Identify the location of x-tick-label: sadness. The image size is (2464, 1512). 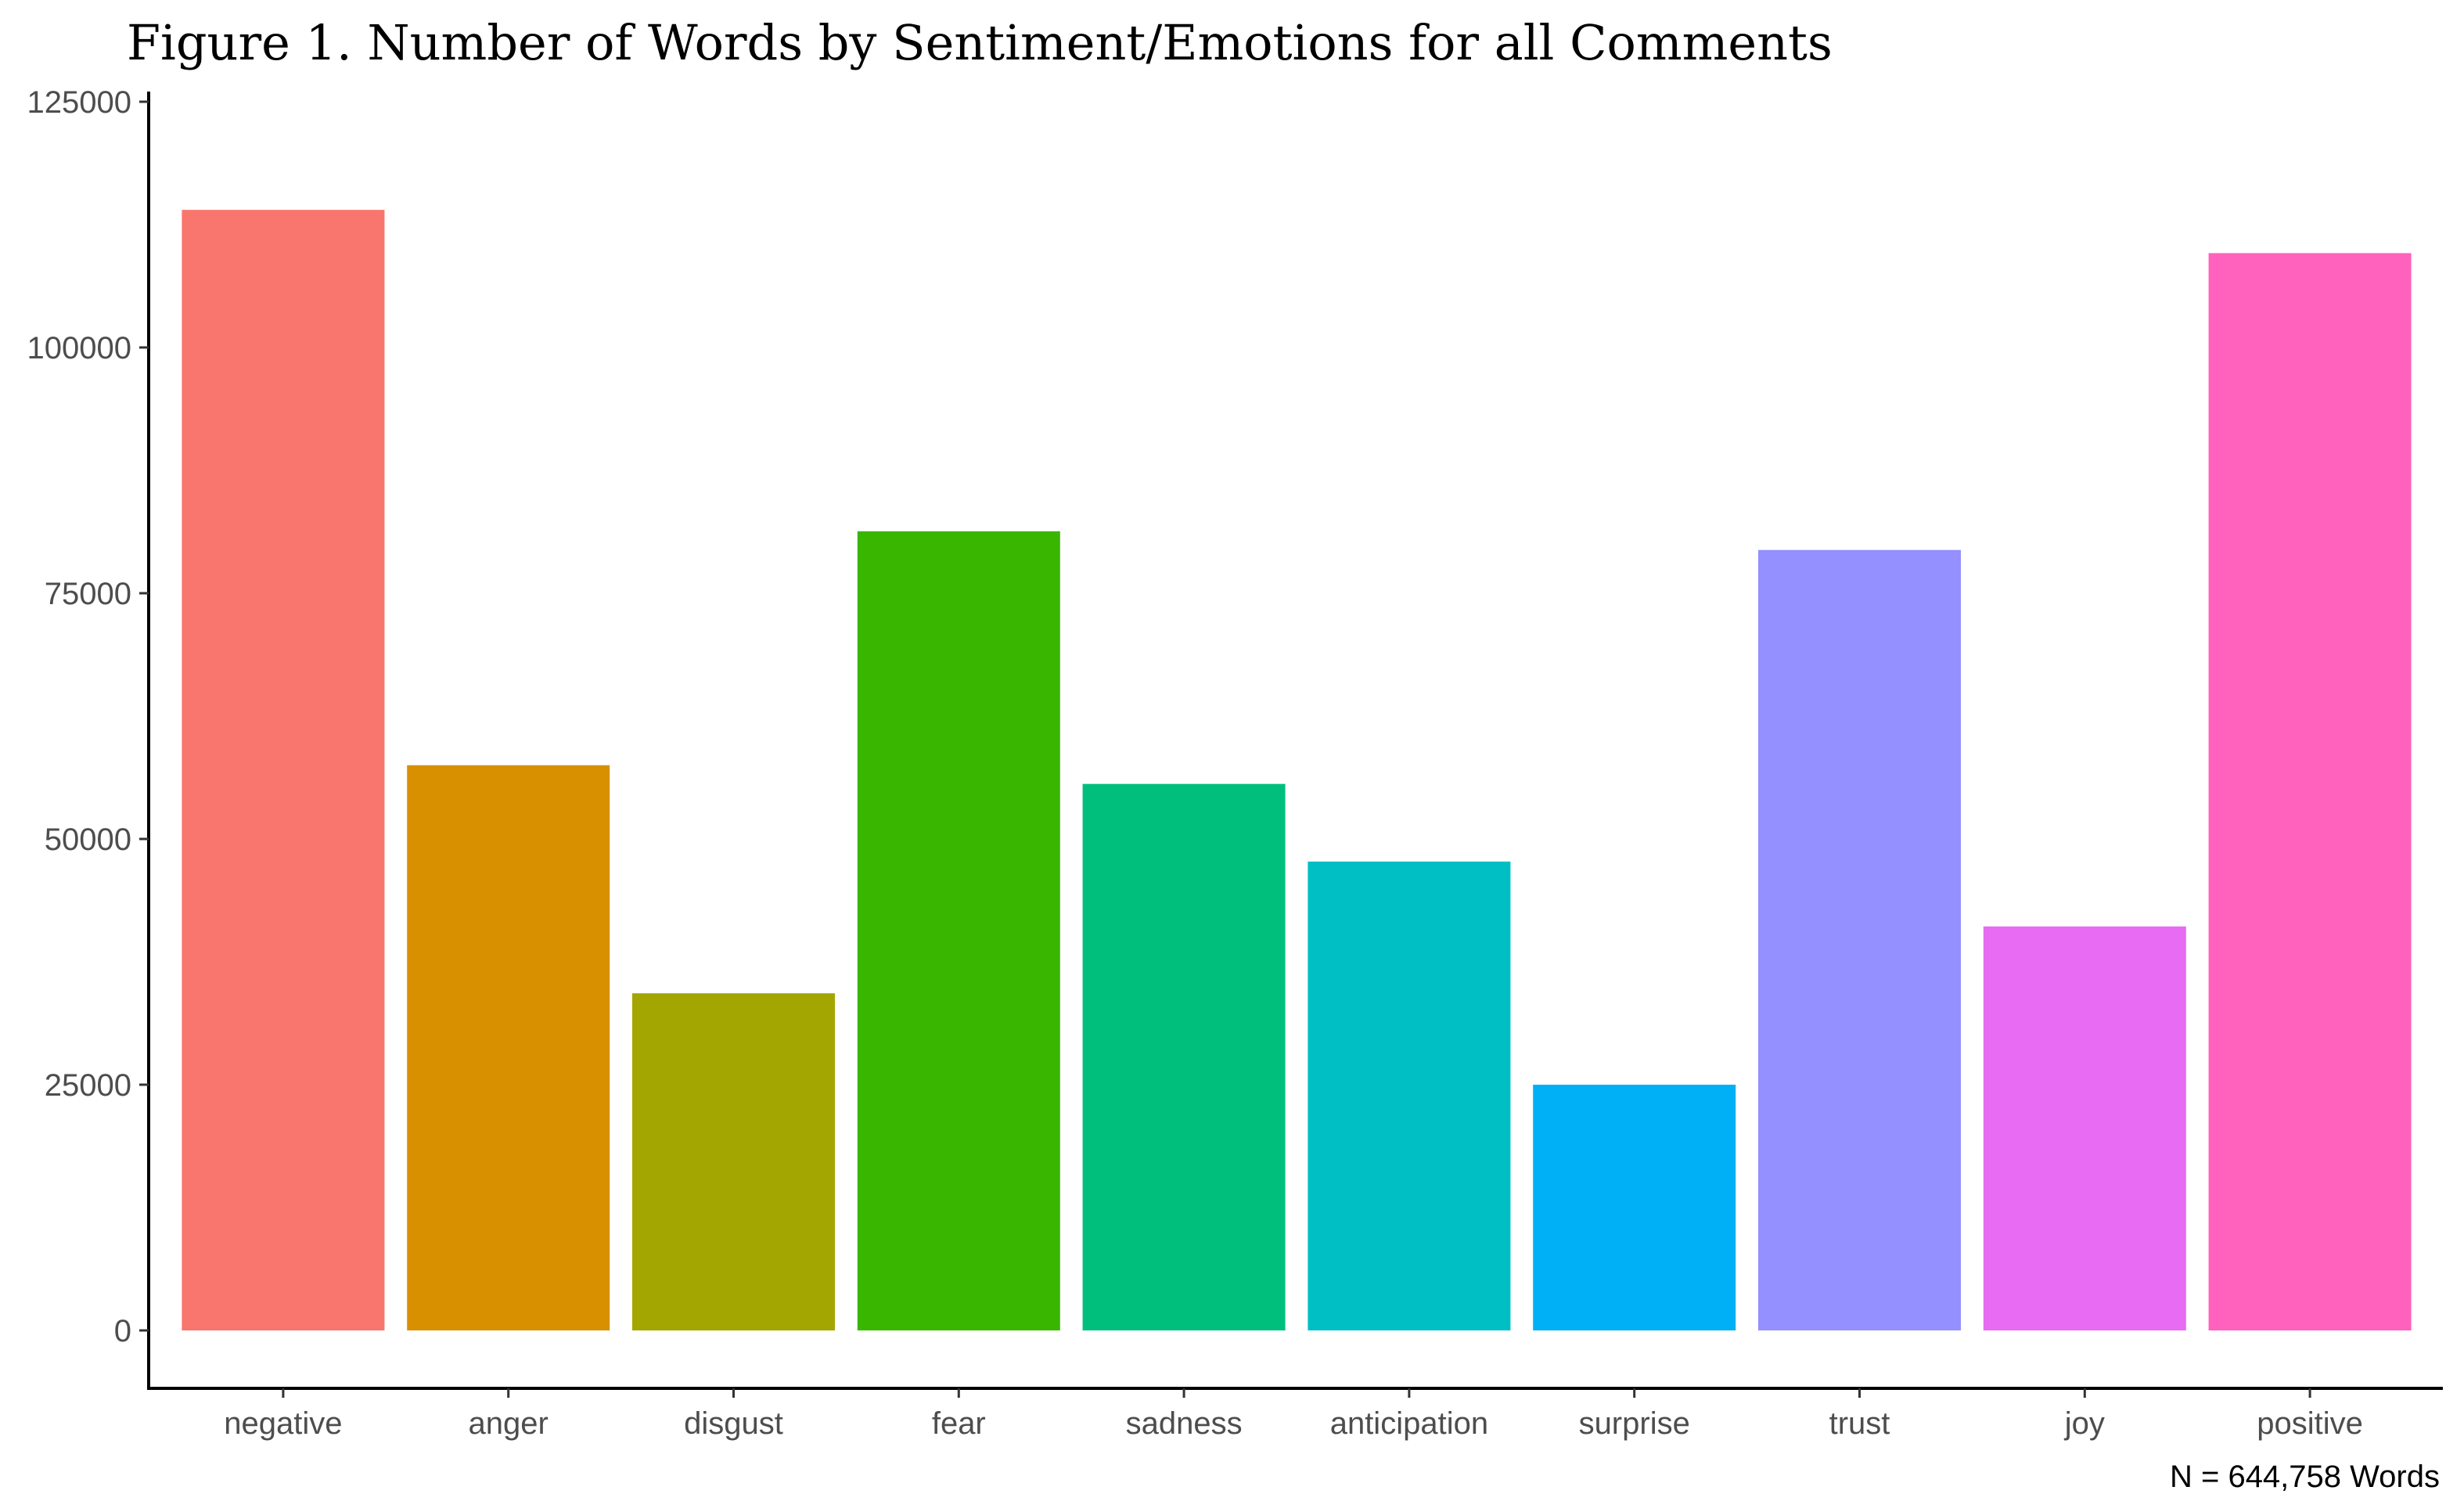
(1184, 1423).